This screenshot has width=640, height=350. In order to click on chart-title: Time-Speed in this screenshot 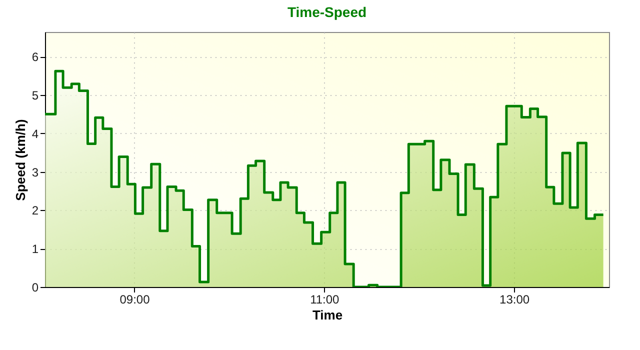, I will do `click(327, 12)`.